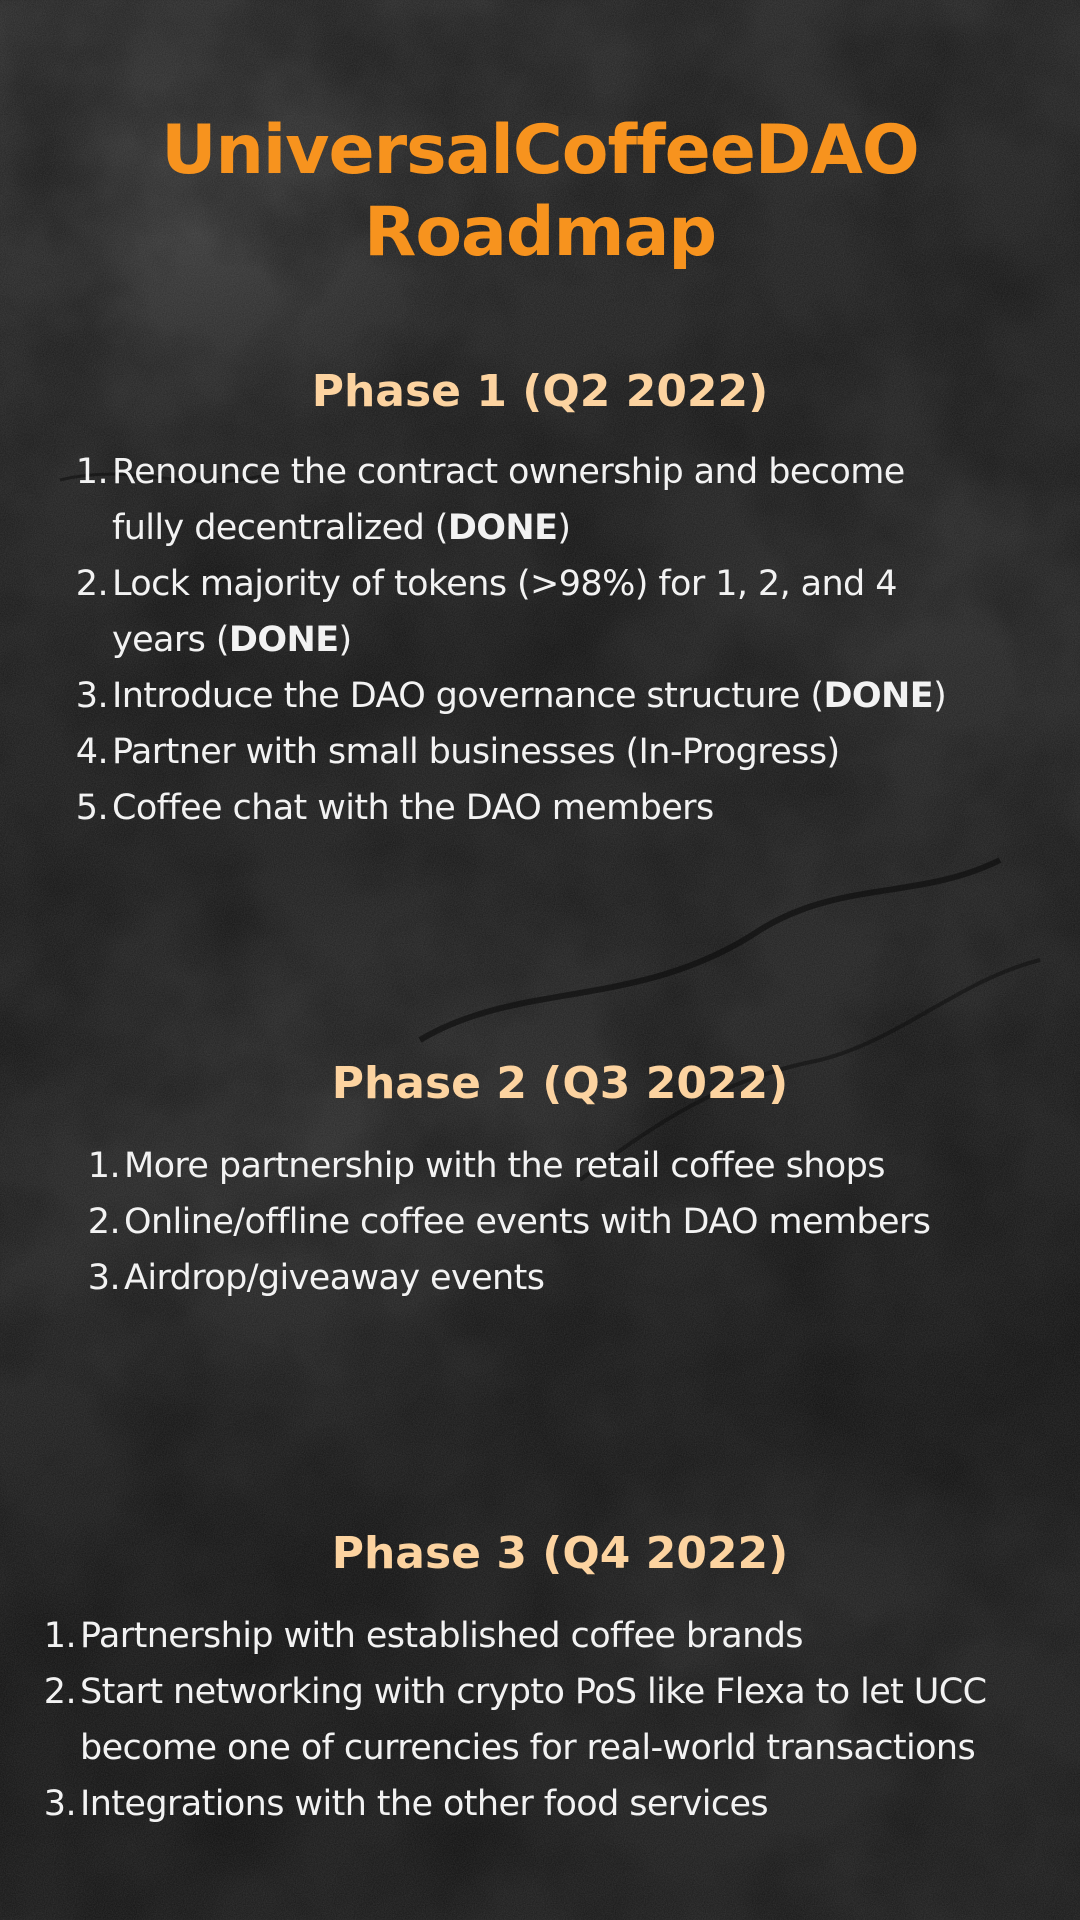 This screenshot has height=1920, width=1080. Describe the element at coordinates (560, 1083) in the screenshot. I see `phase-2-heading: Phase 2 (Q3 2022)` at that location.